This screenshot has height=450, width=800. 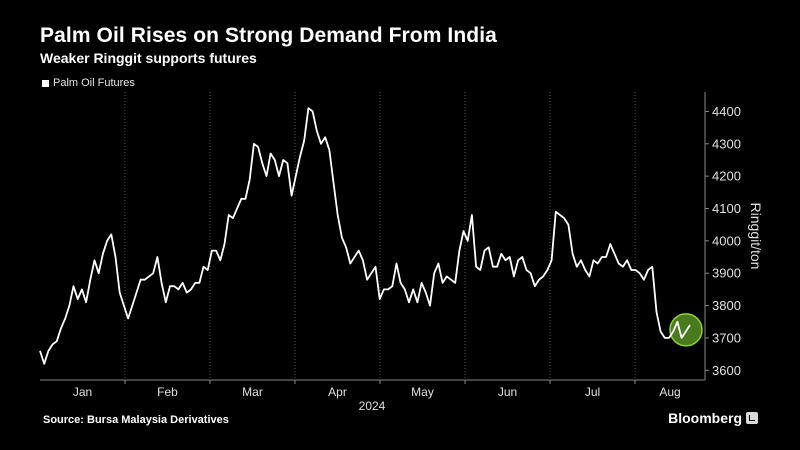 I want to click on y-tick-label: 4000, so click(x=726, y=240).